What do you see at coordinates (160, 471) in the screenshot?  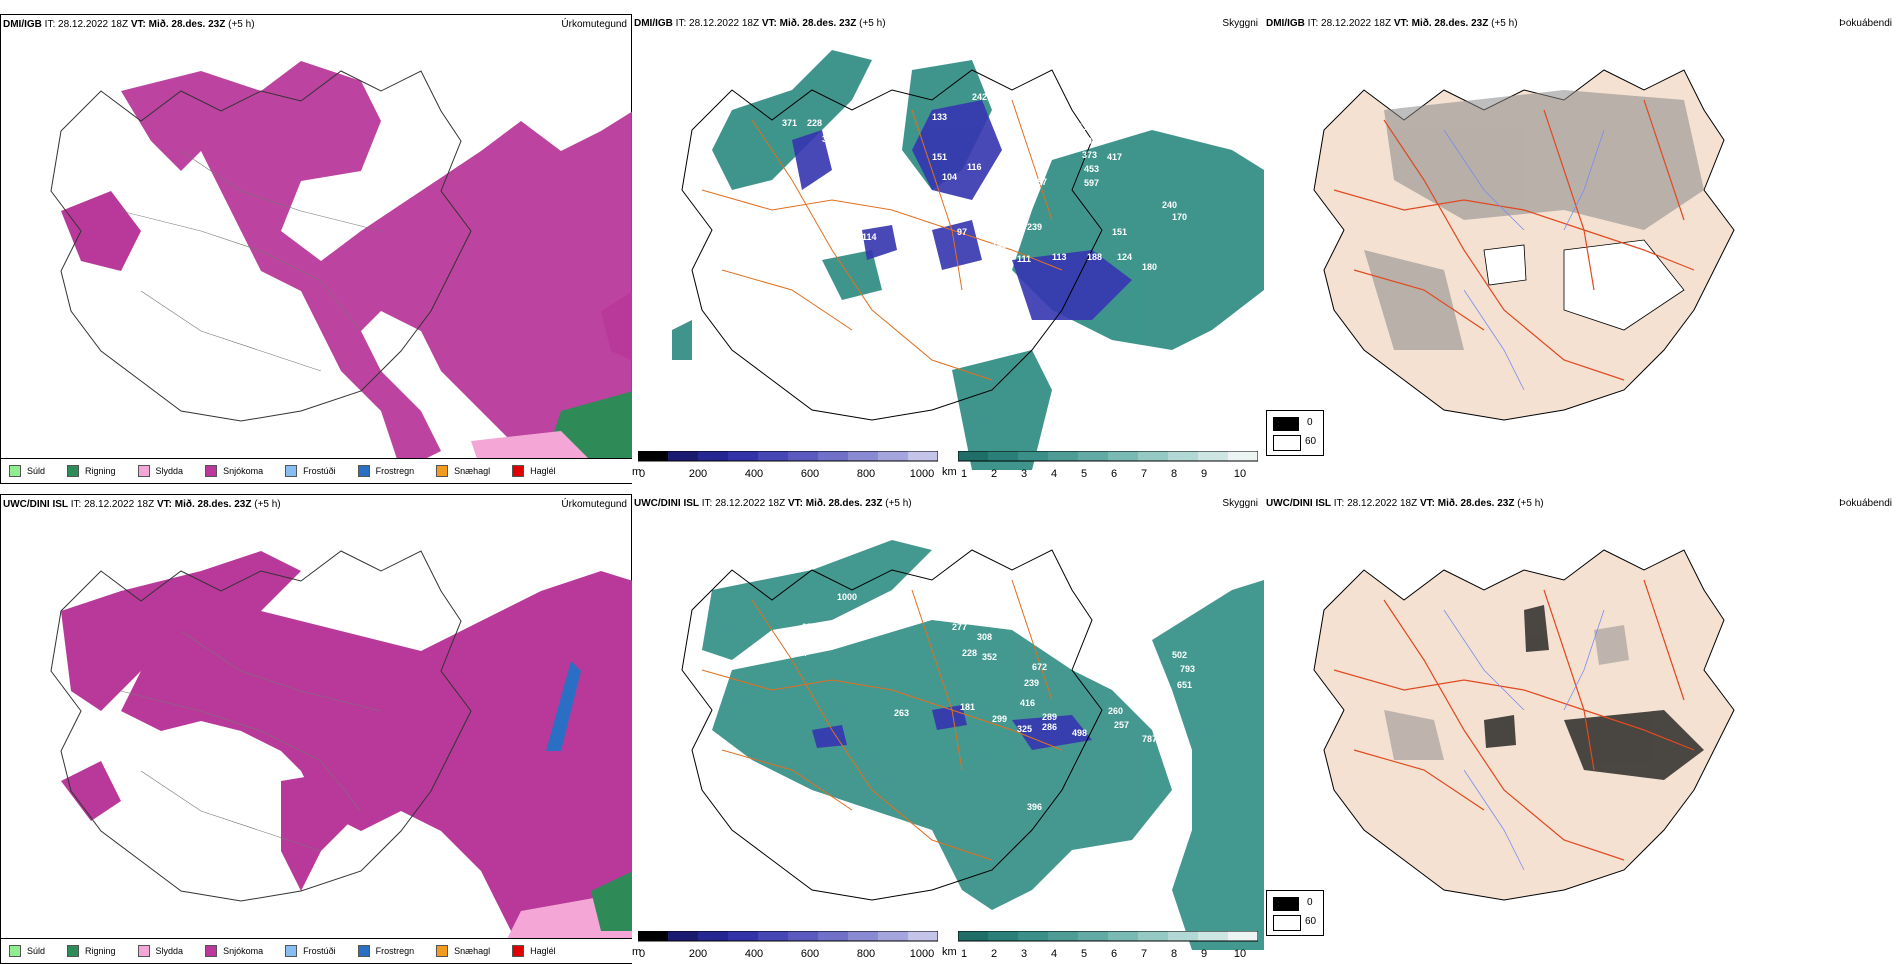 I see `legend-item-slydda: Slydda` at bounding box center [160, 471].